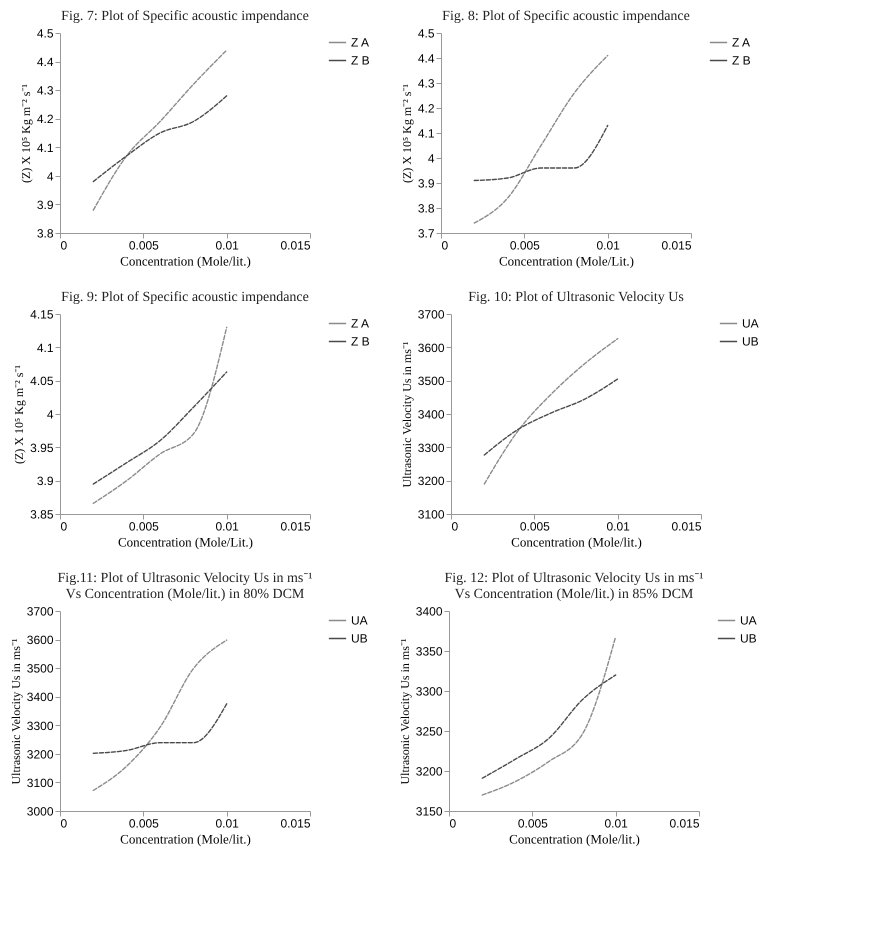  What do you see at coordinates (40, 669) in the screenshot?
I see `y-tick-label: 3500` at bounding box center [40, 669].